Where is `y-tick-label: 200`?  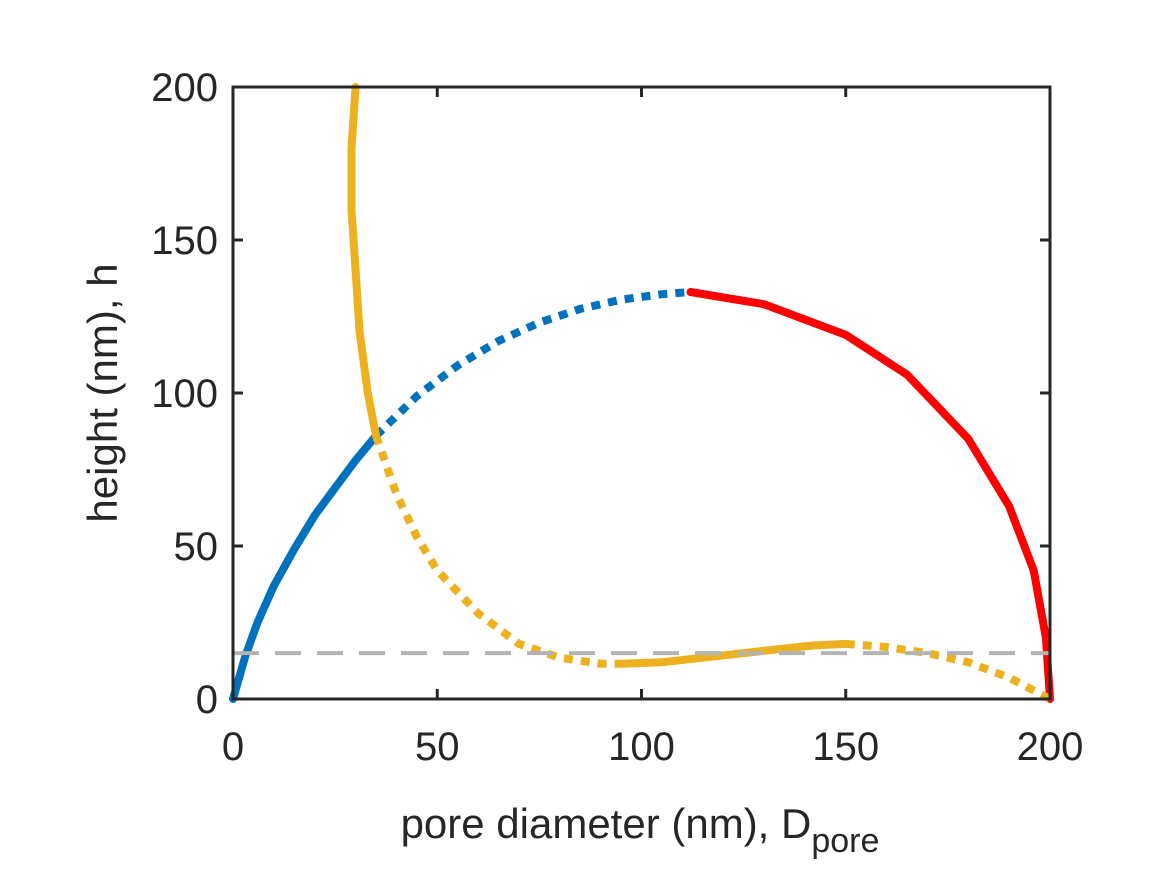
y-tick-label: 200 is located at coordinates (184, 88).